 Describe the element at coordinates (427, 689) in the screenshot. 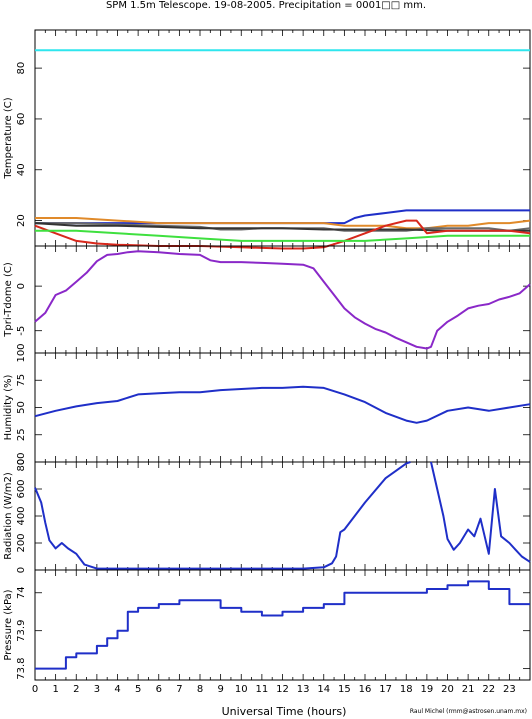

I see `x-tick-label: 19` at that location.